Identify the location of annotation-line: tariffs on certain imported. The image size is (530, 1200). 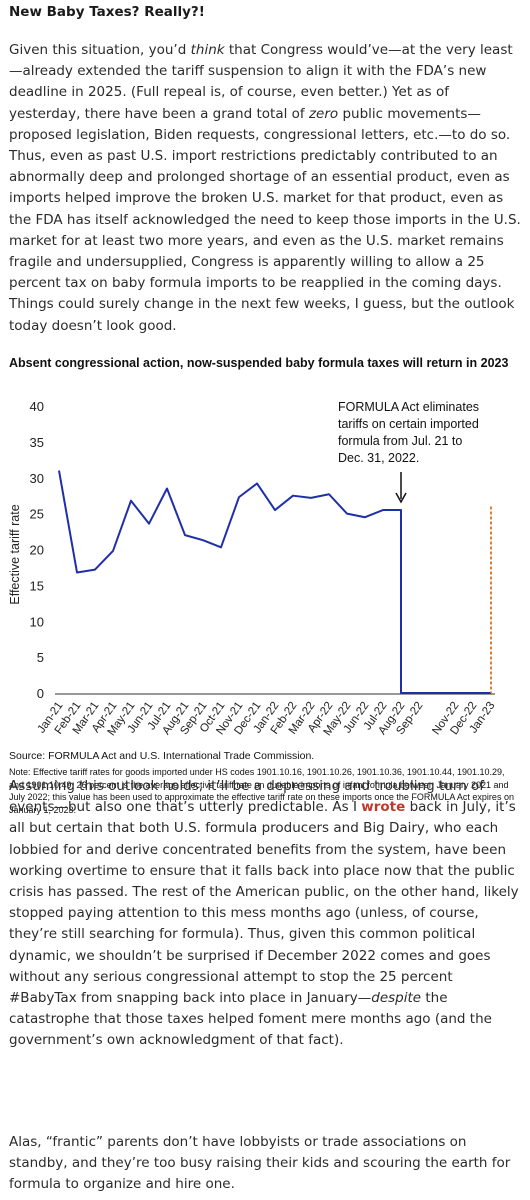
(408, 424).